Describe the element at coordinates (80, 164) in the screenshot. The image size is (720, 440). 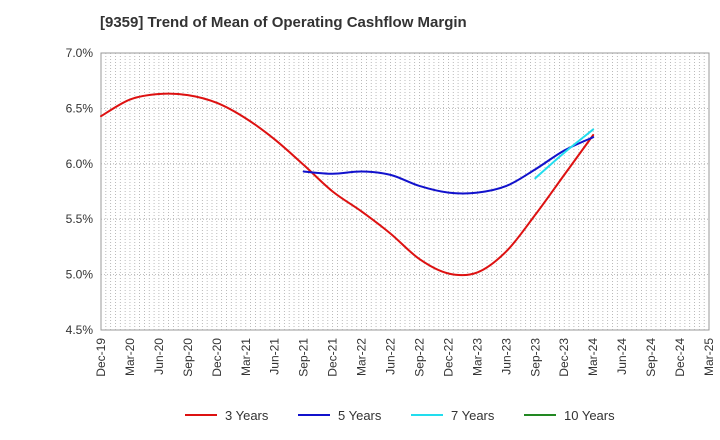
I see `y-tick-label: 6.0%` at that location.